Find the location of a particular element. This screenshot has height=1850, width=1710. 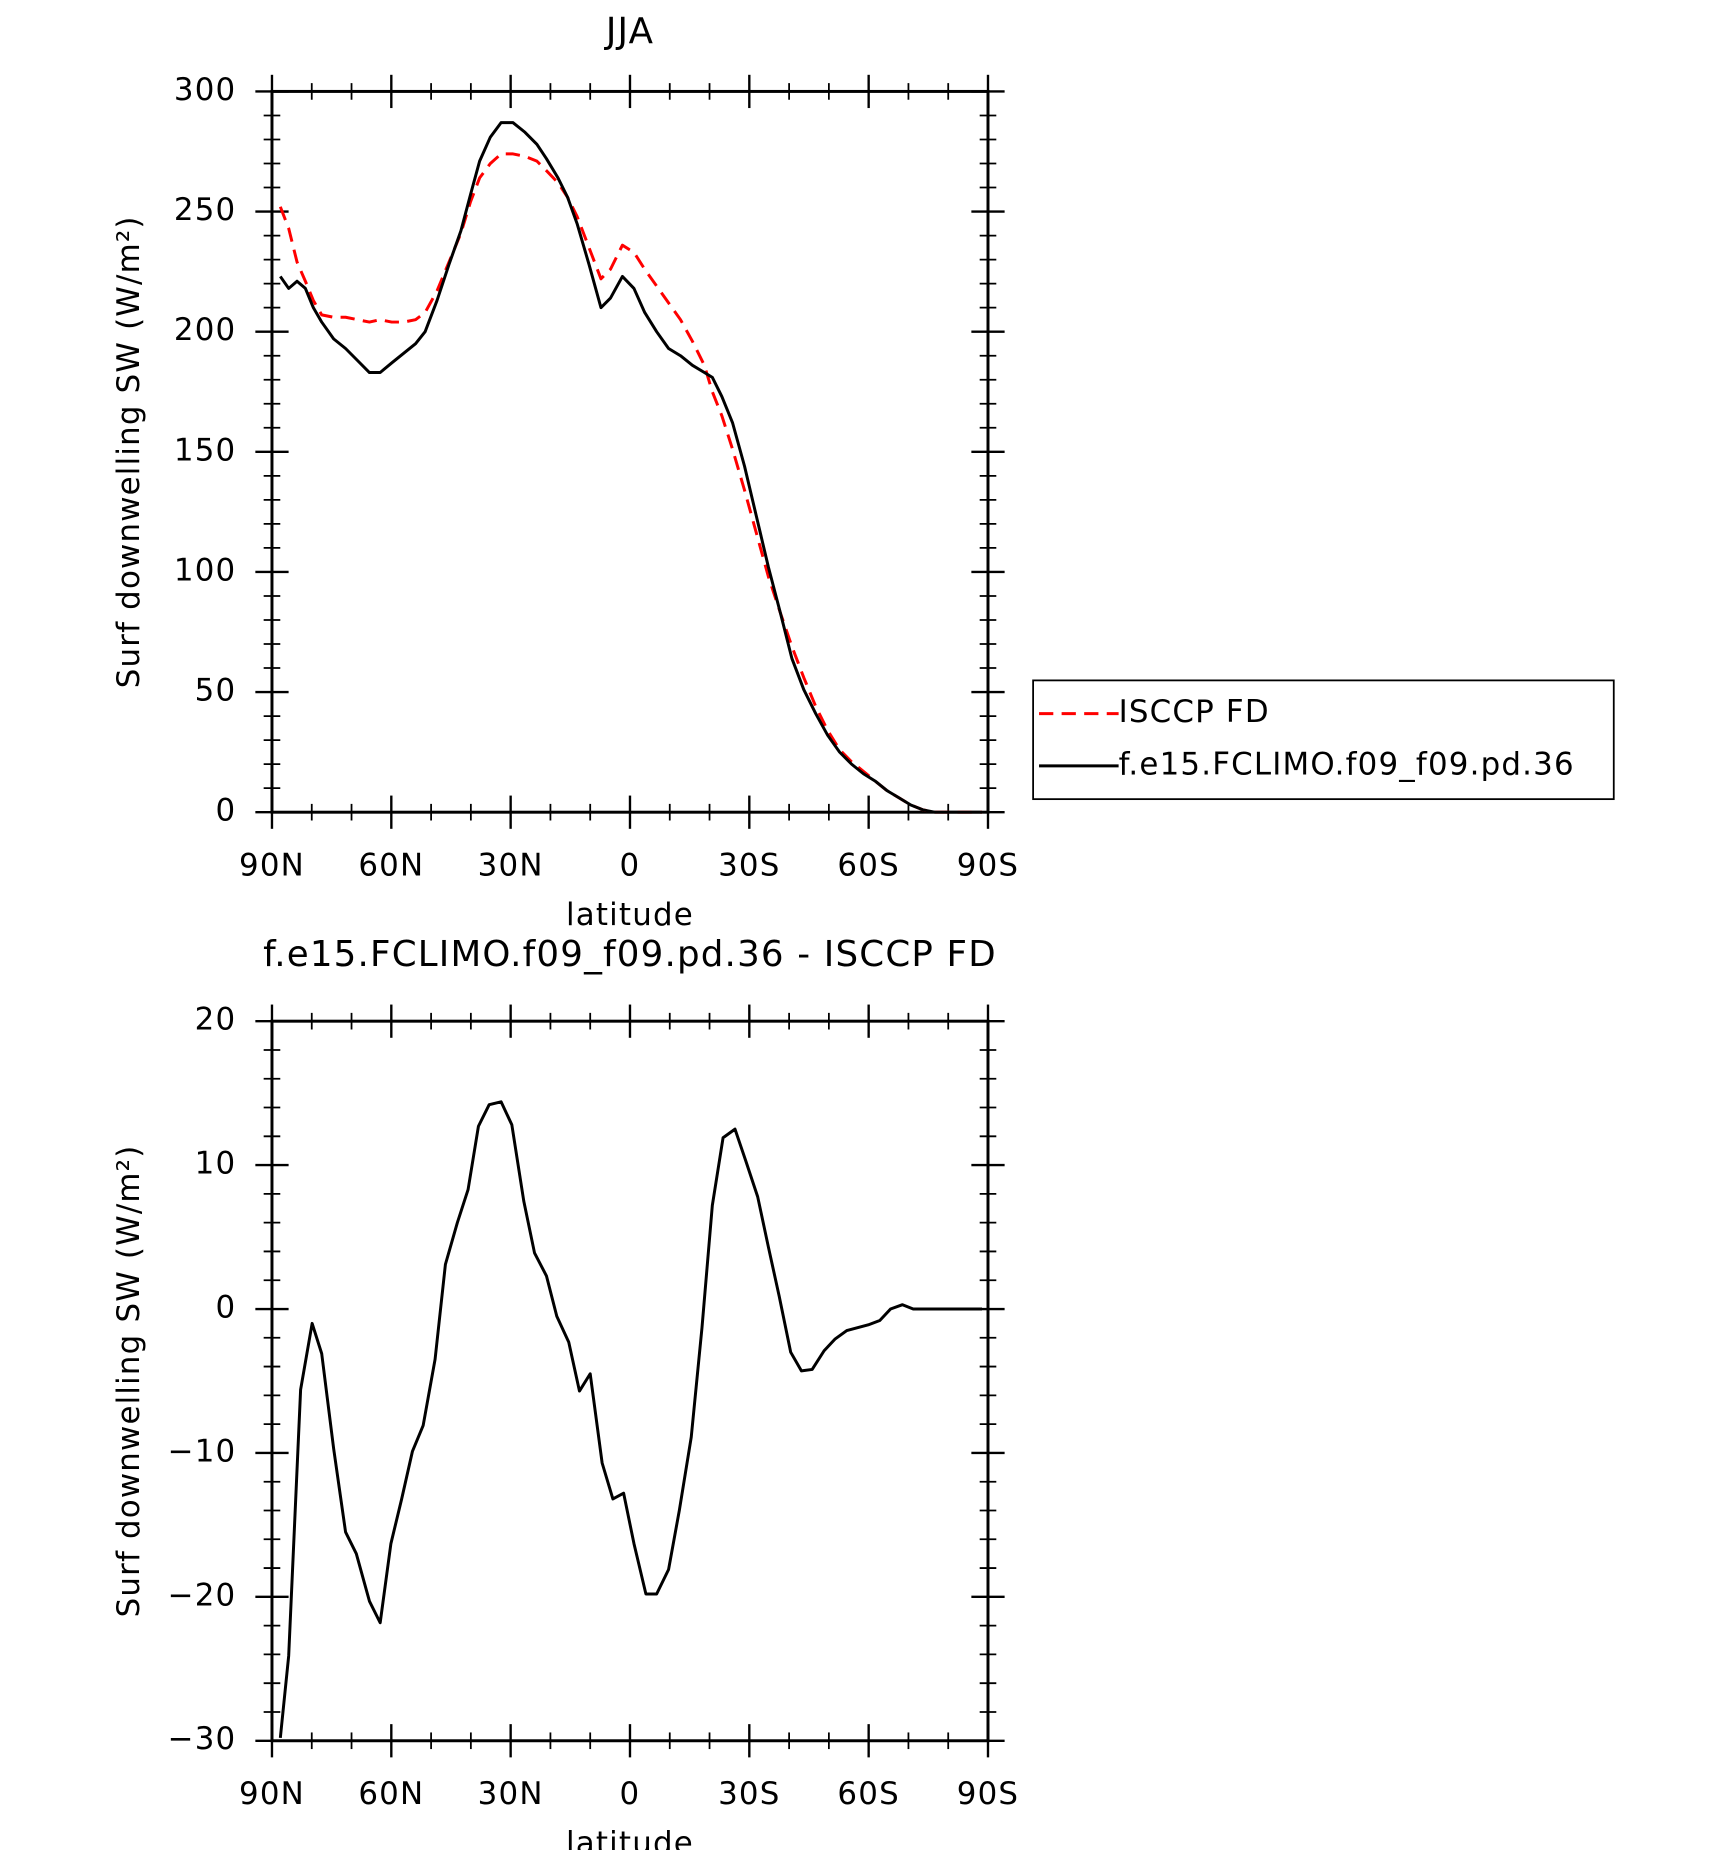

y-tick-label: 50 is located at coordinates (216, 691).